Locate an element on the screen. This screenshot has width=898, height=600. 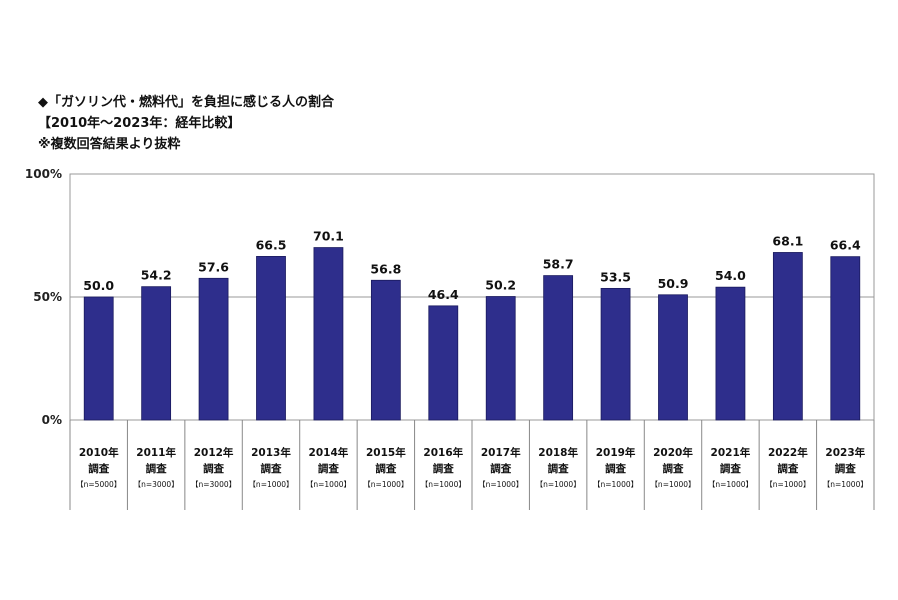
bar-value-label: 53.5 is located at coordinates (615, 276).